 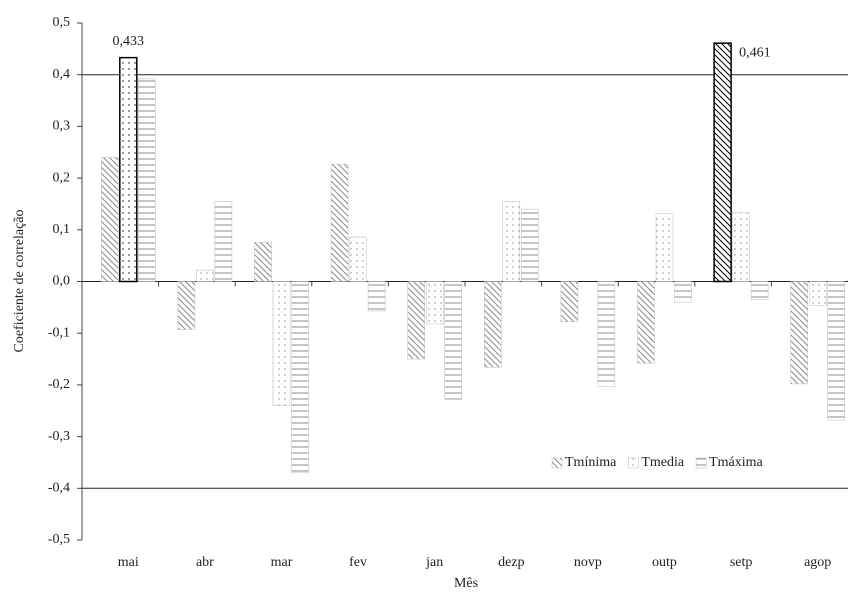 I want to click on y-tick-label: -0,2, so click(x=59, y=384).